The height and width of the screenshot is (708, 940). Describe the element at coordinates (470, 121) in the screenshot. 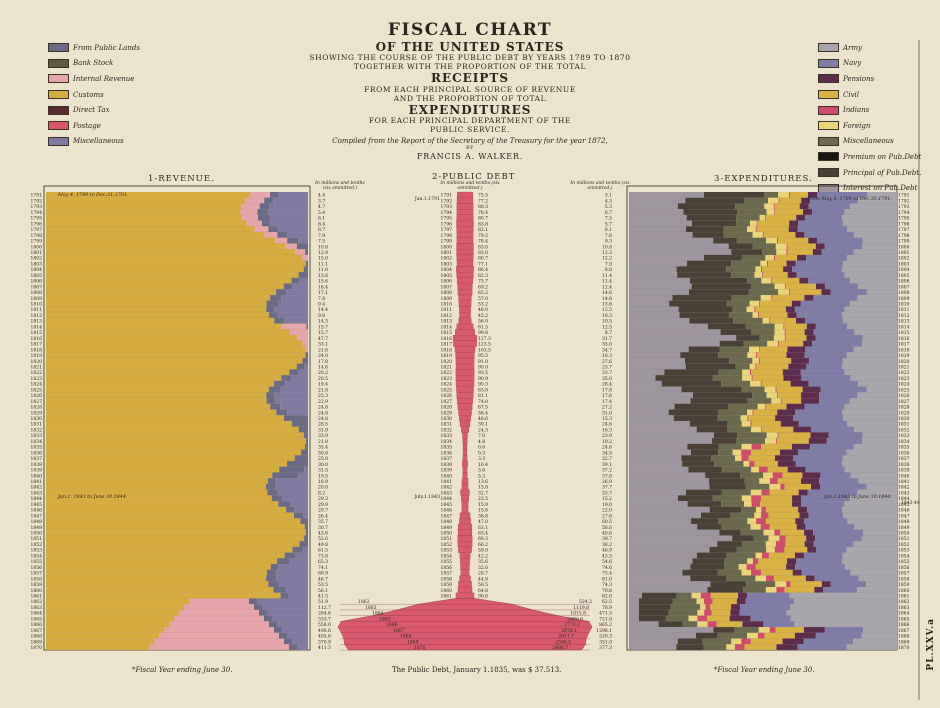

I see `title-line-9: FOR EACH PRINCIPAL DEPARTMENT OF THE` at that location.